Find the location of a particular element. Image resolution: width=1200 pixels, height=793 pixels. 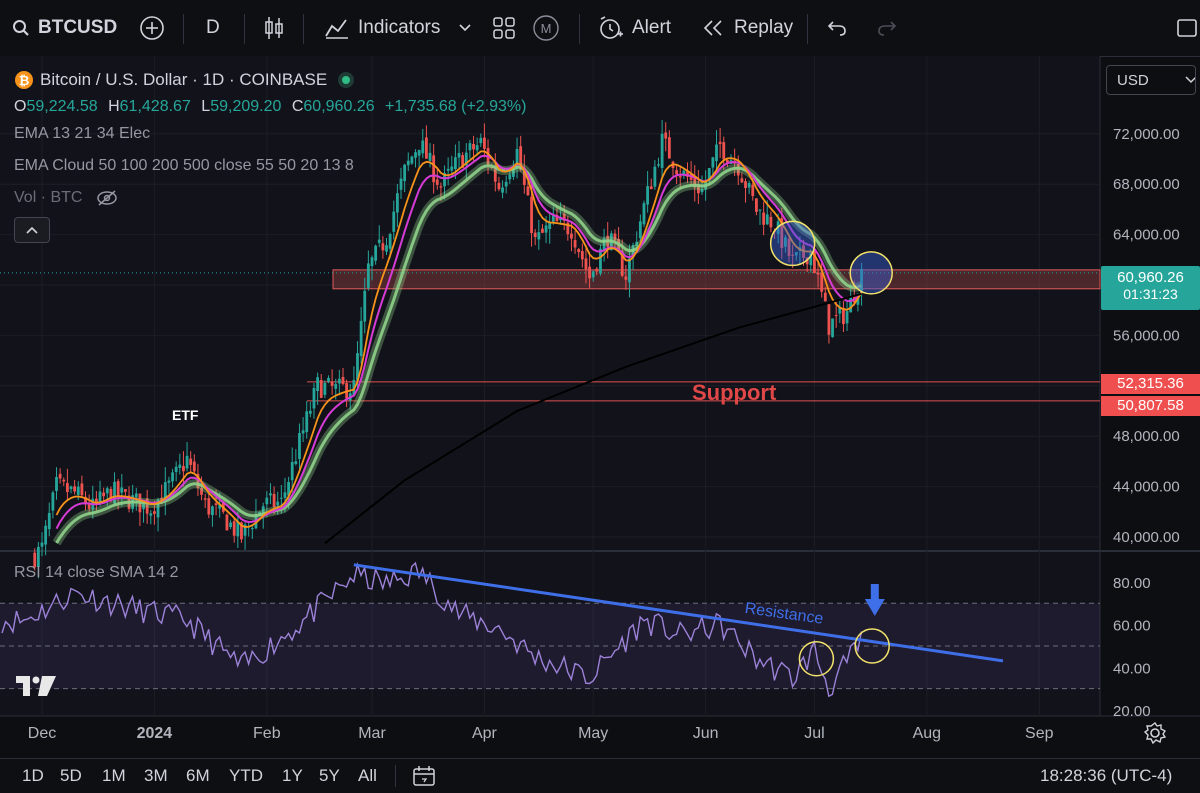

redo-icon is located at coordinates (887, 28).